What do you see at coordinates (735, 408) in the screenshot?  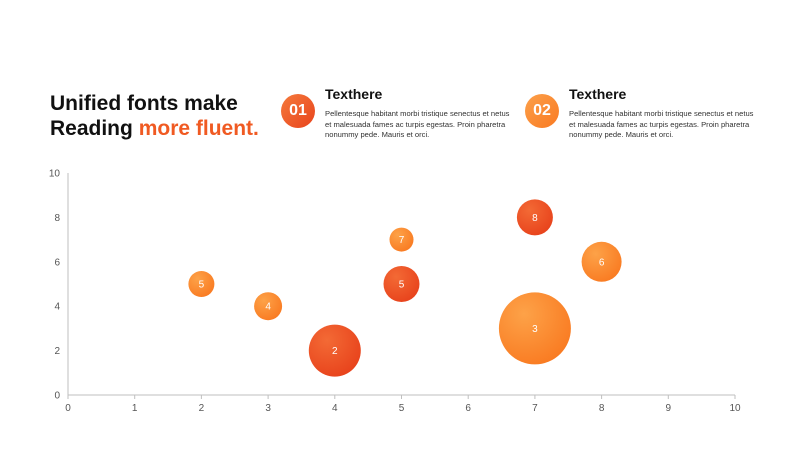 I see `x-tick-label: 10` at bounding box center [735, 408].